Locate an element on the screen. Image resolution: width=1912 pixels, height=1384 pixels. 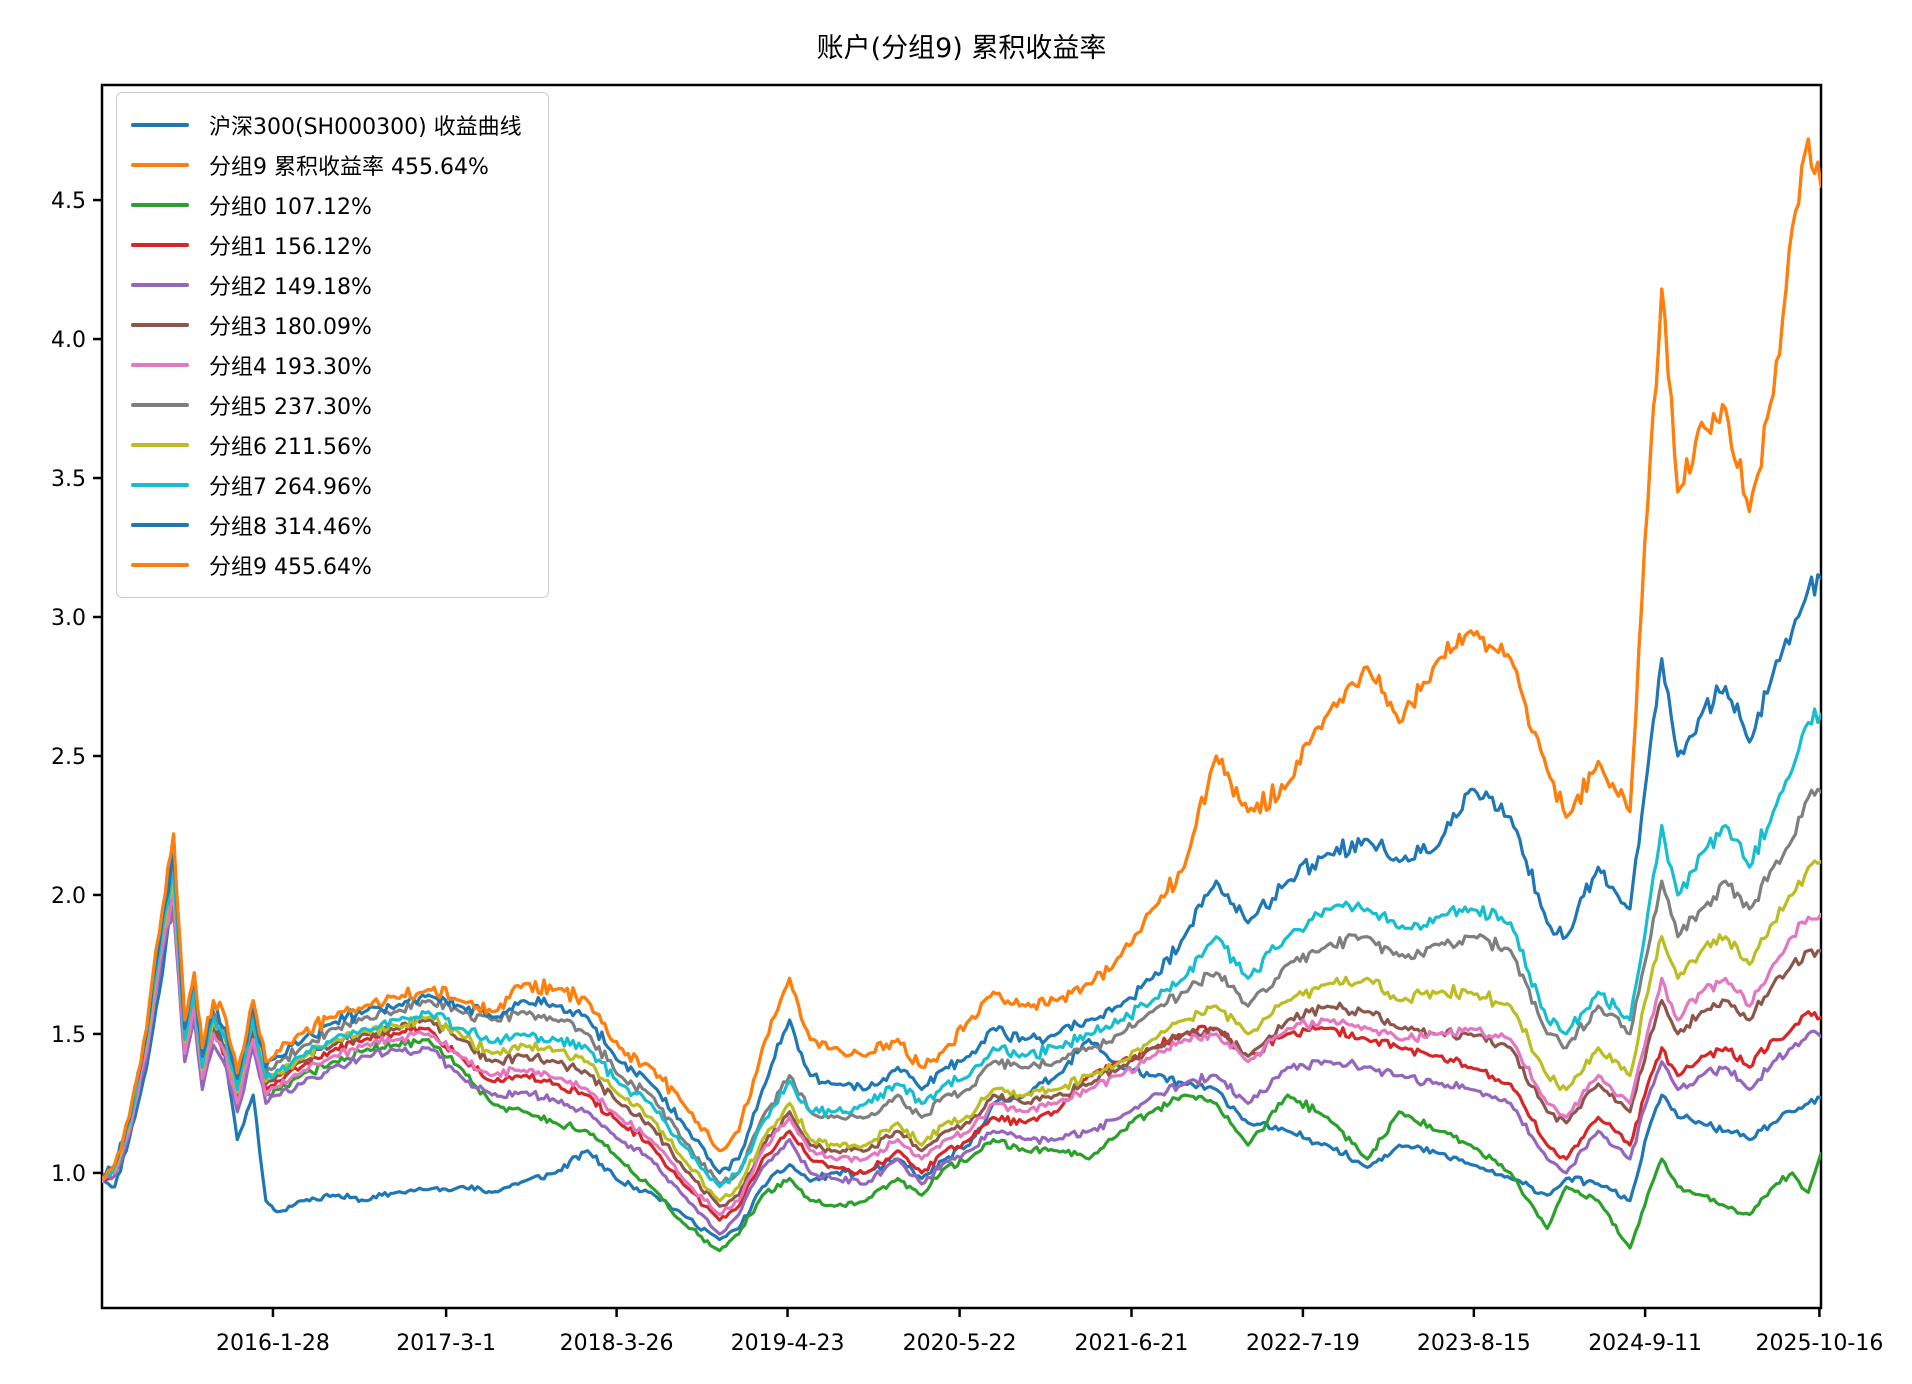
legend-label: 分组5 237.30% is located at coordinates (290, 407).